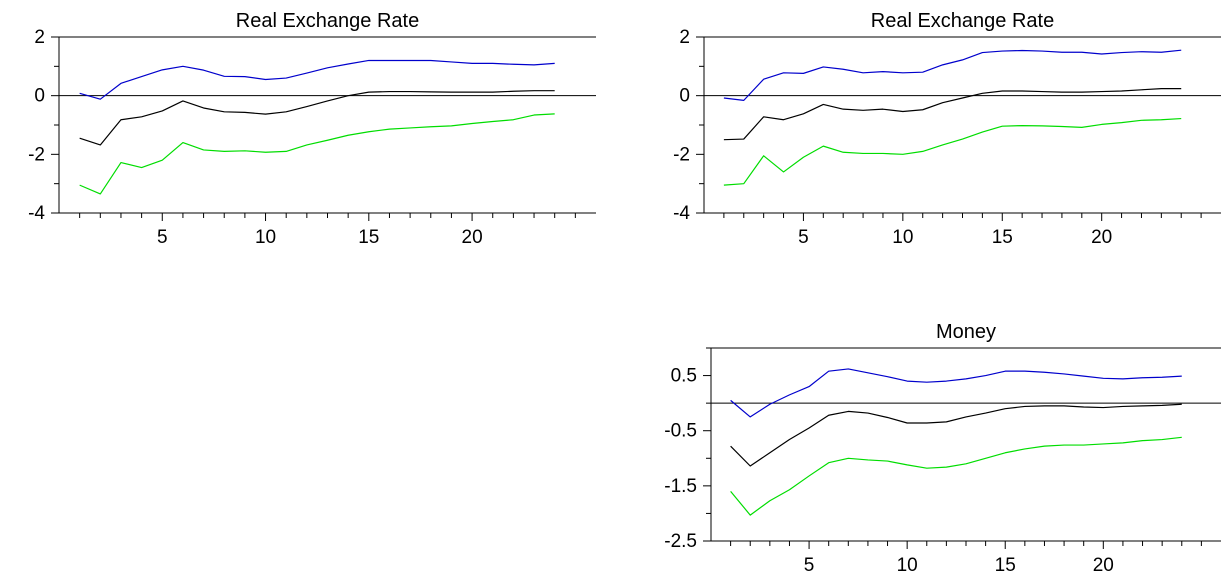  I want to click on y-tick-label: -1.5, so click(680, 486).